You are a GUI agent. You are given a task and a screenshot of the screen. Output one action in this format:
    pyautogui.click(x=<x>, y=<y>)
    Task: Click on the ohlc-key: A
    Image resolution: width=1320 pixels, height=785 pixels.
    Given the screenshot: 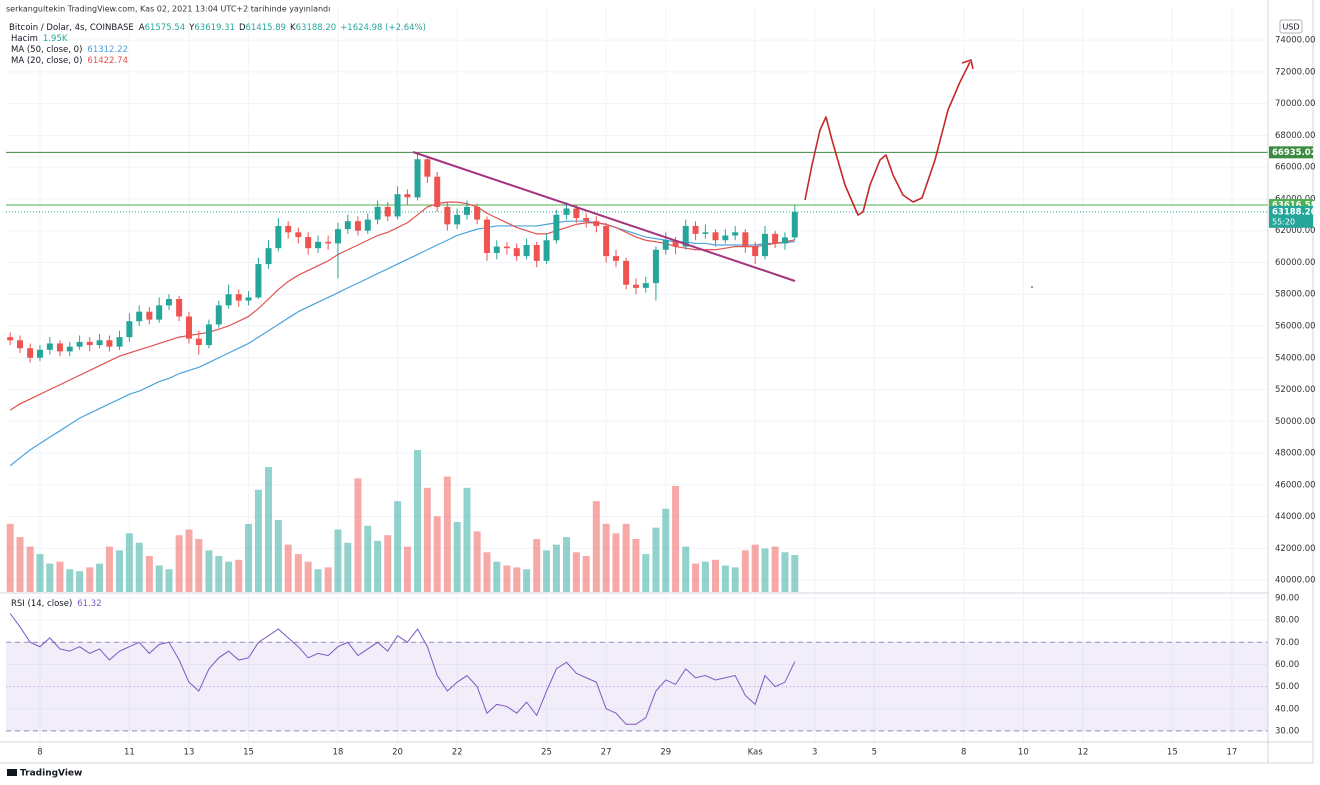 What is the action you would take?
    pyautogui.click(x=142, y=28)
    